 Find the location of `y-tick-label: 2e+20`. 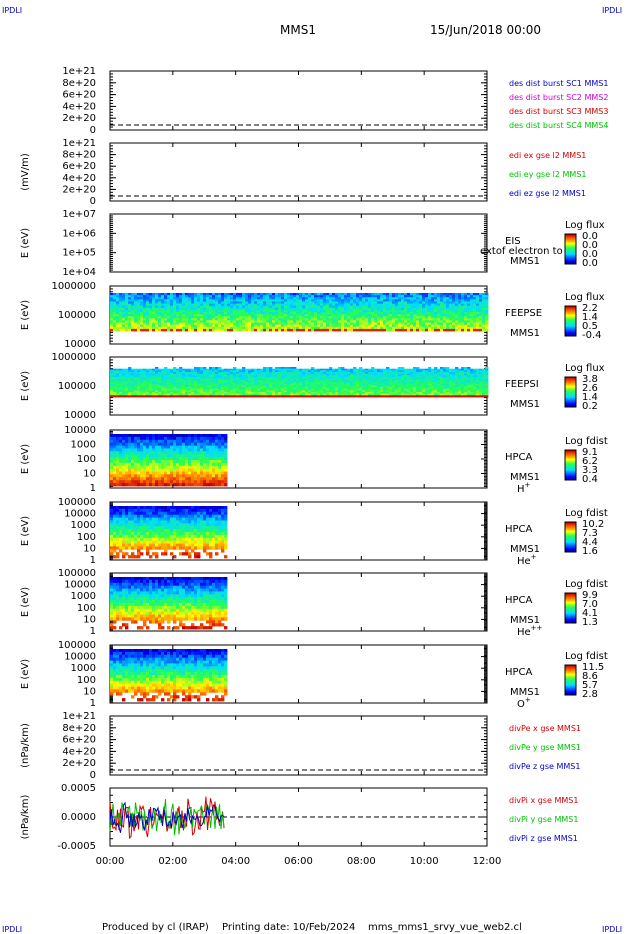

y-tick-label: 2e+20 is located at coordinates (79, 189).